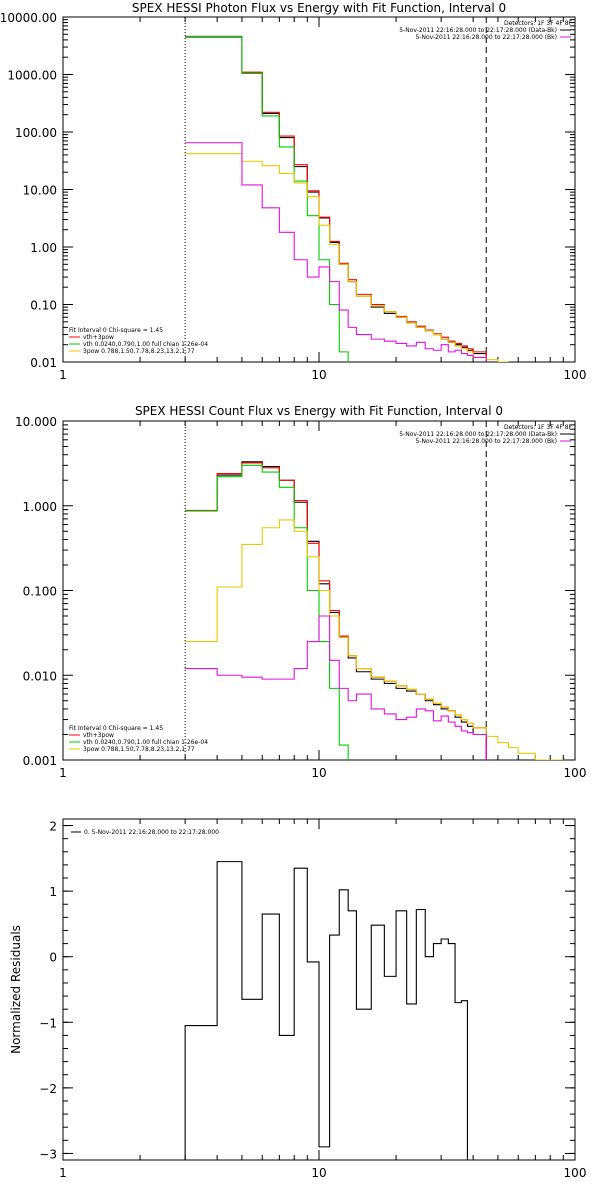 The image size is (600, 1200). Describe the element at coordinates (53, 892) in the screenshot. I see `y-tick-label: 1` at that location.